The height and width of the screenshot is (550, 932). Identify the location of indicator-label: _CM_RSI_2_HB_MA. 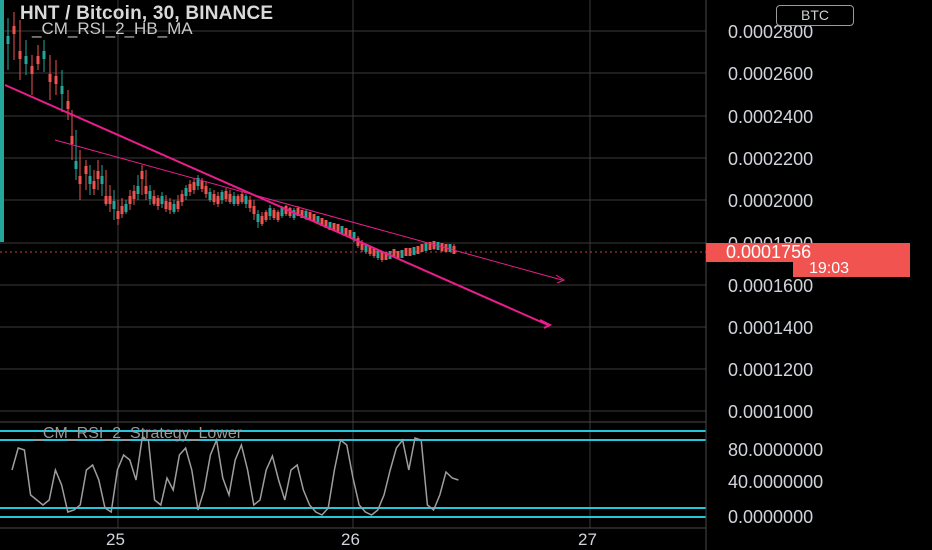
(112, 28).